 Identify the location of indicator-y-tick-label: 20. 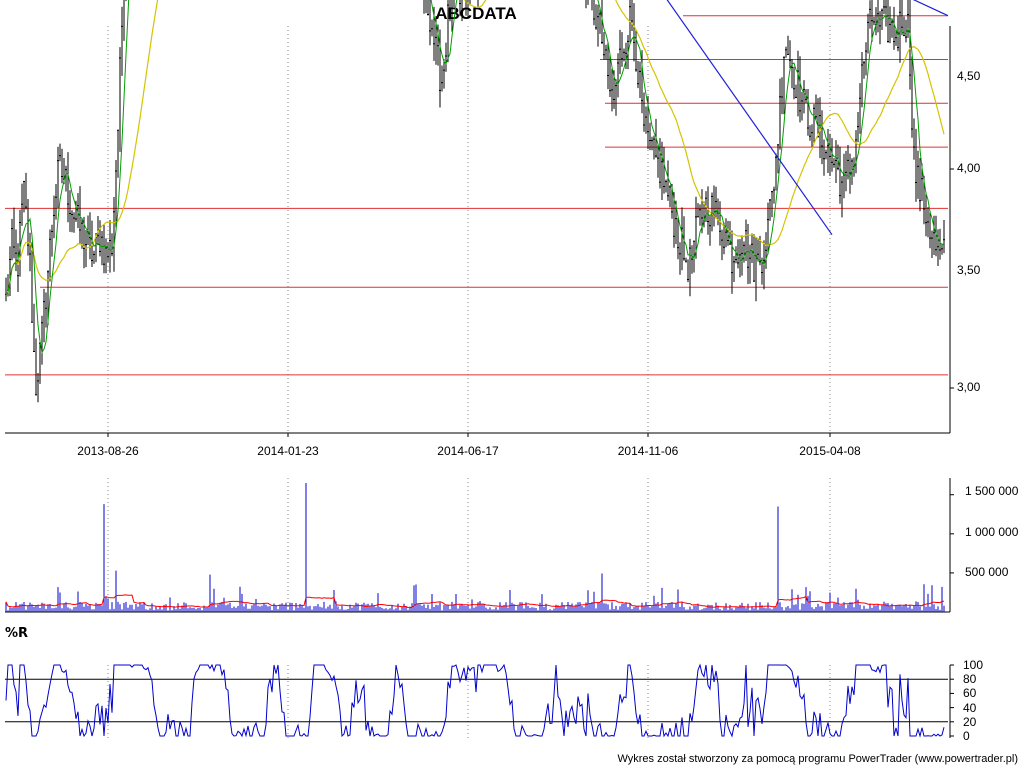
(970, 722).